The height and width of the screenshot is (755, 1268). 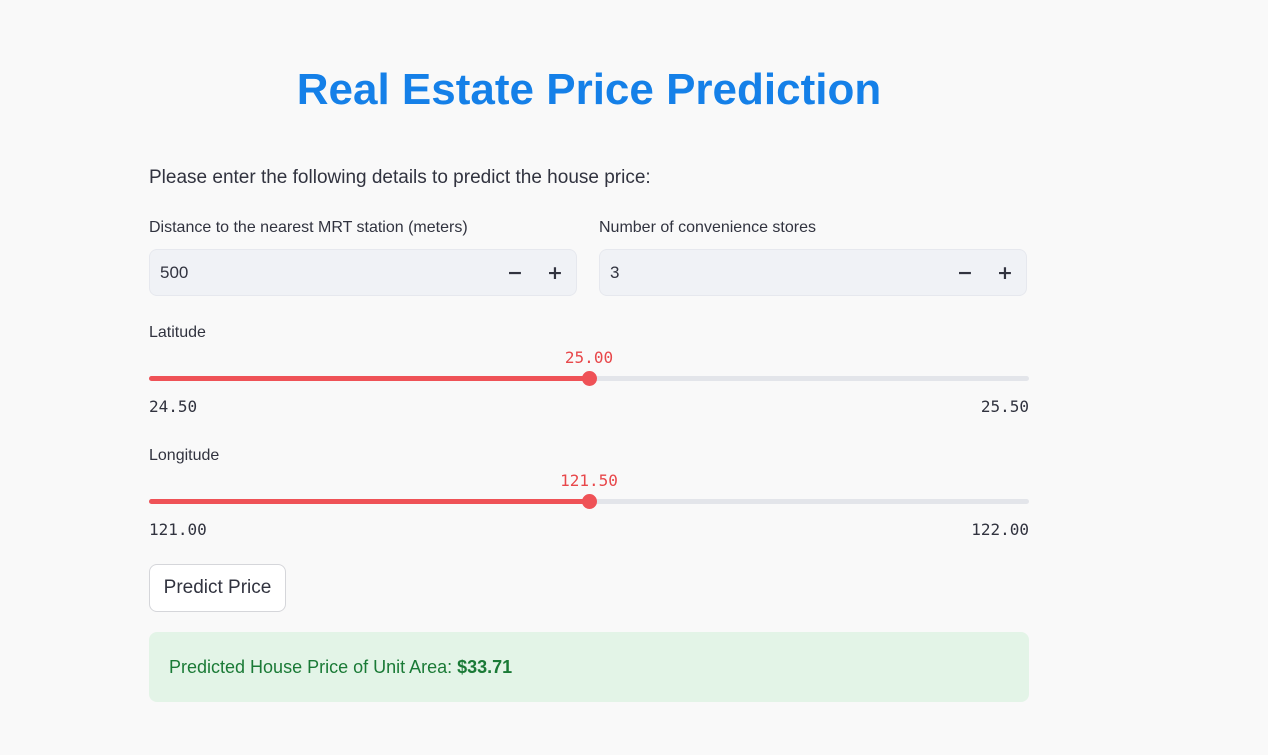 What do you see at coordinates (515, 273) in the screenshot?
I see `distance-decrement-button: −` at bounding box center [515, 273].